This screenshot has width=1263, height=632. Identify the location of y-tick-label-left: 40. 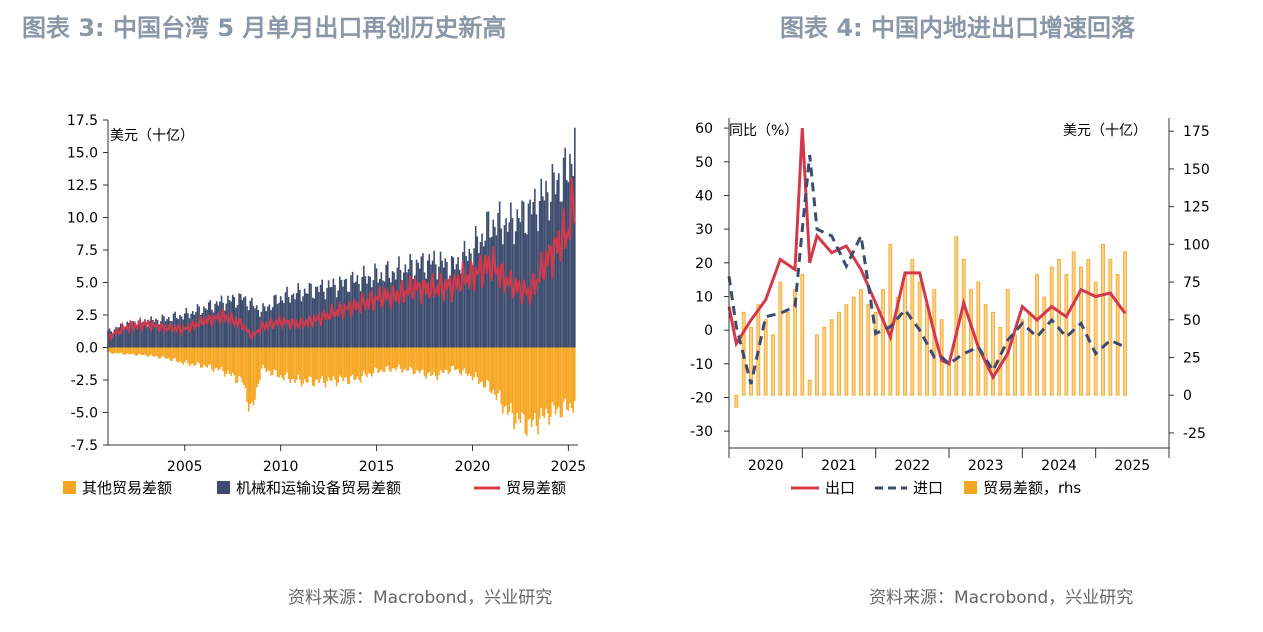
(704, 196).